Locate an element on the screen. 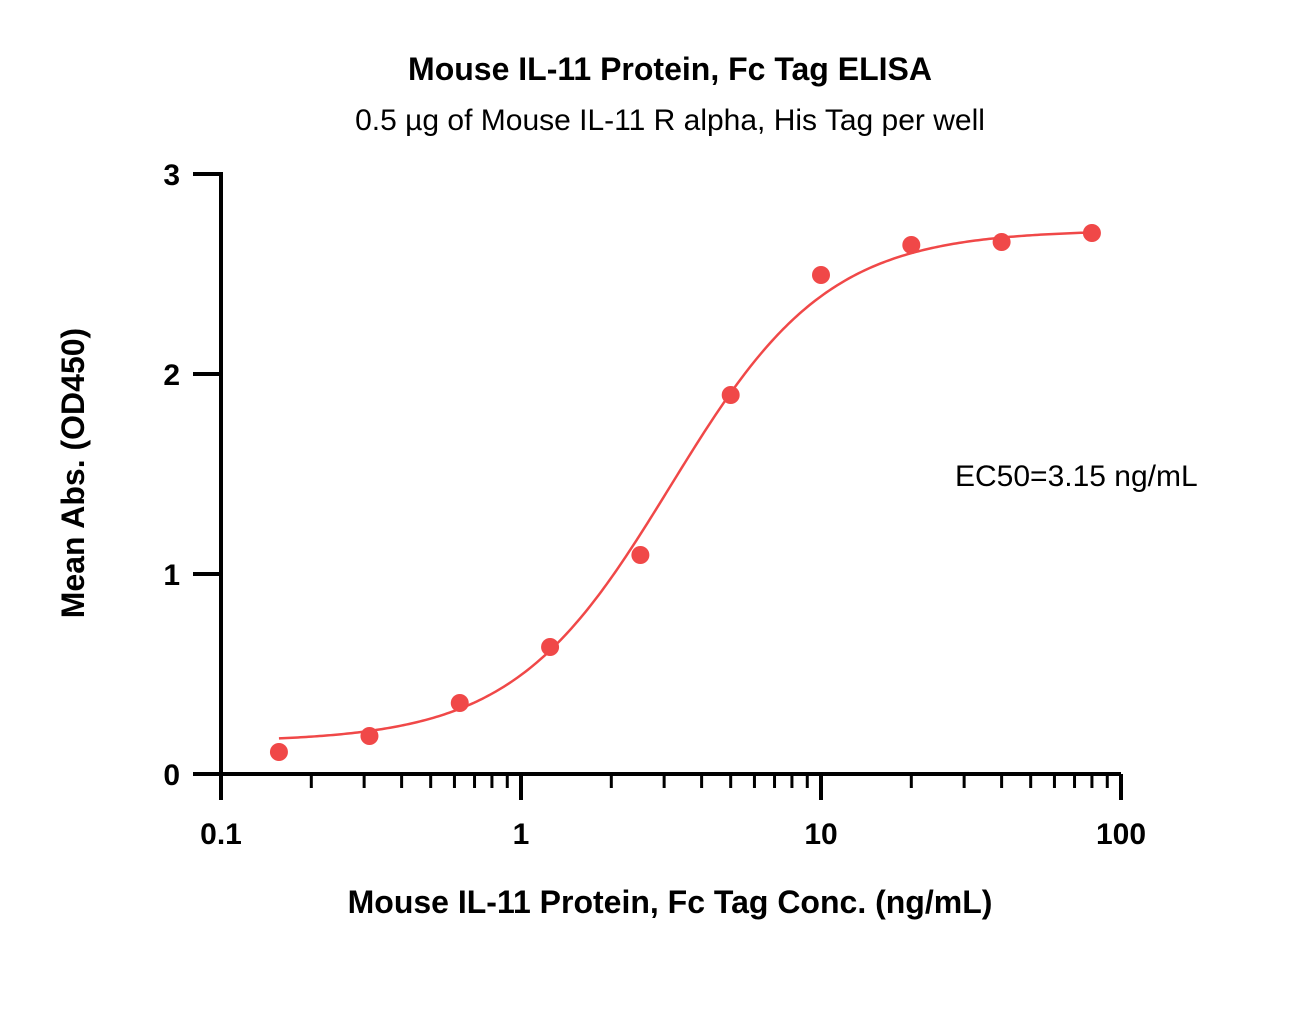 This screenshot has height=1020, width=1295. ec50-annotation: EC50=3.15 ng/mL is located at coordinates (1076, 476).